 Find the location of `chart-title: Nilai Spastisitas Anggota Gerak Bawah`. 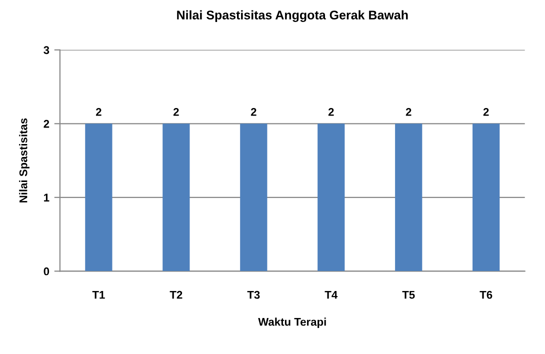

chart-title: Nilai Spastisitas Anggota Gerak Bawah is located at coordinates (292, 16).